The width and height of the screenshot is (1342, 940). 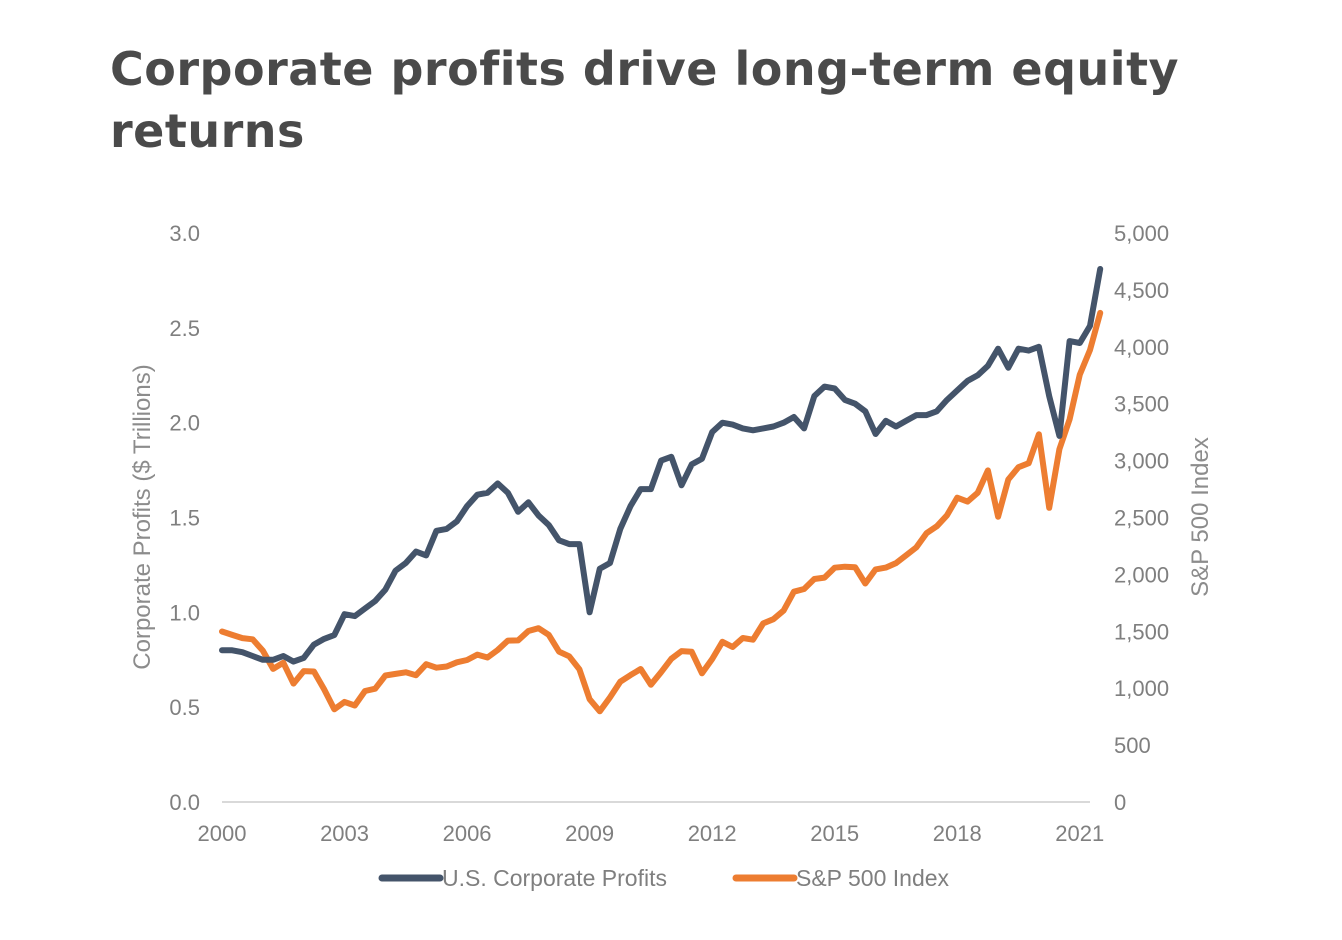 I want to click on left-y-tick-label-3.0: 3.0, so click(x=184, y=233).